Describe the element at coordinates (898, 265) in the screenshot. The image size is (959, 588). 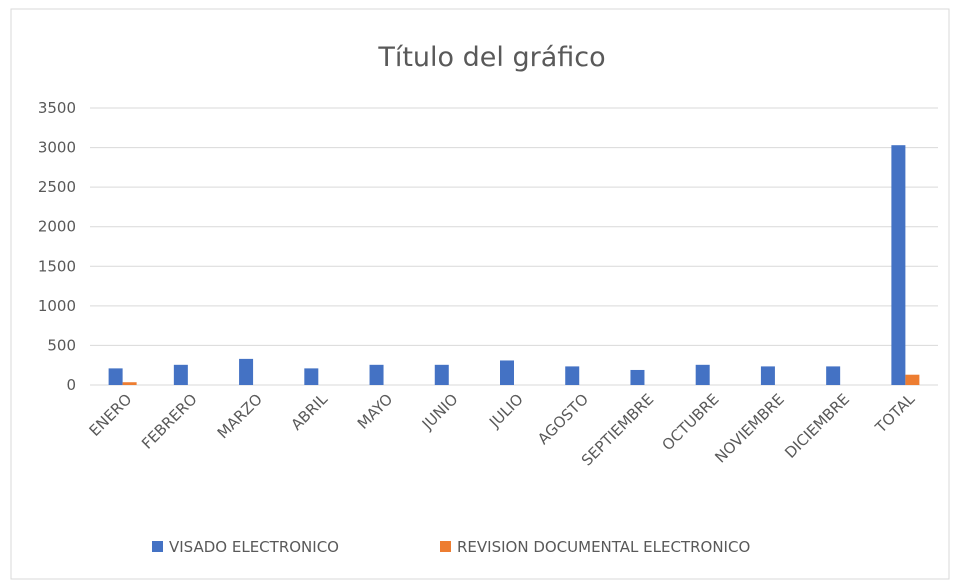
I see `bar-total-visado` at that location.